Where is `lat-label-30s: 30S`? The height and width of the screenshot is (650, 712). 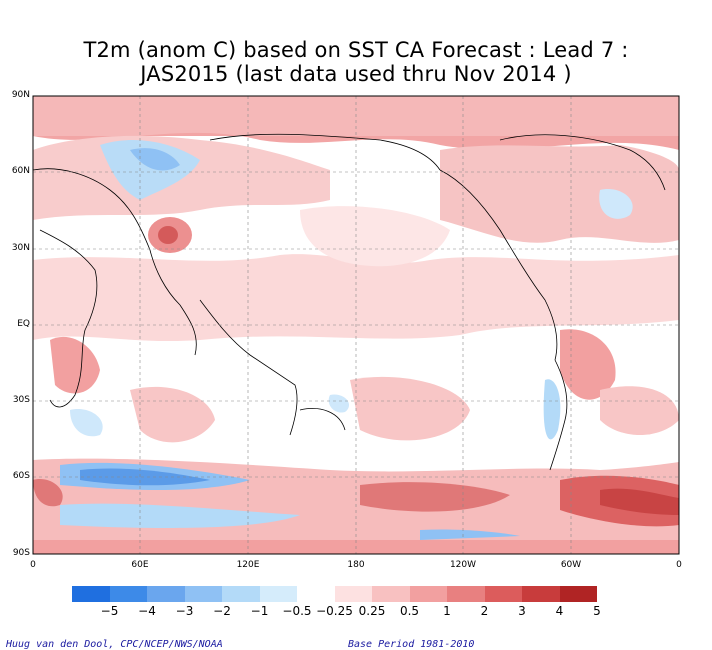 lat-label-30s: 30S is located at coordinates (21, 400).